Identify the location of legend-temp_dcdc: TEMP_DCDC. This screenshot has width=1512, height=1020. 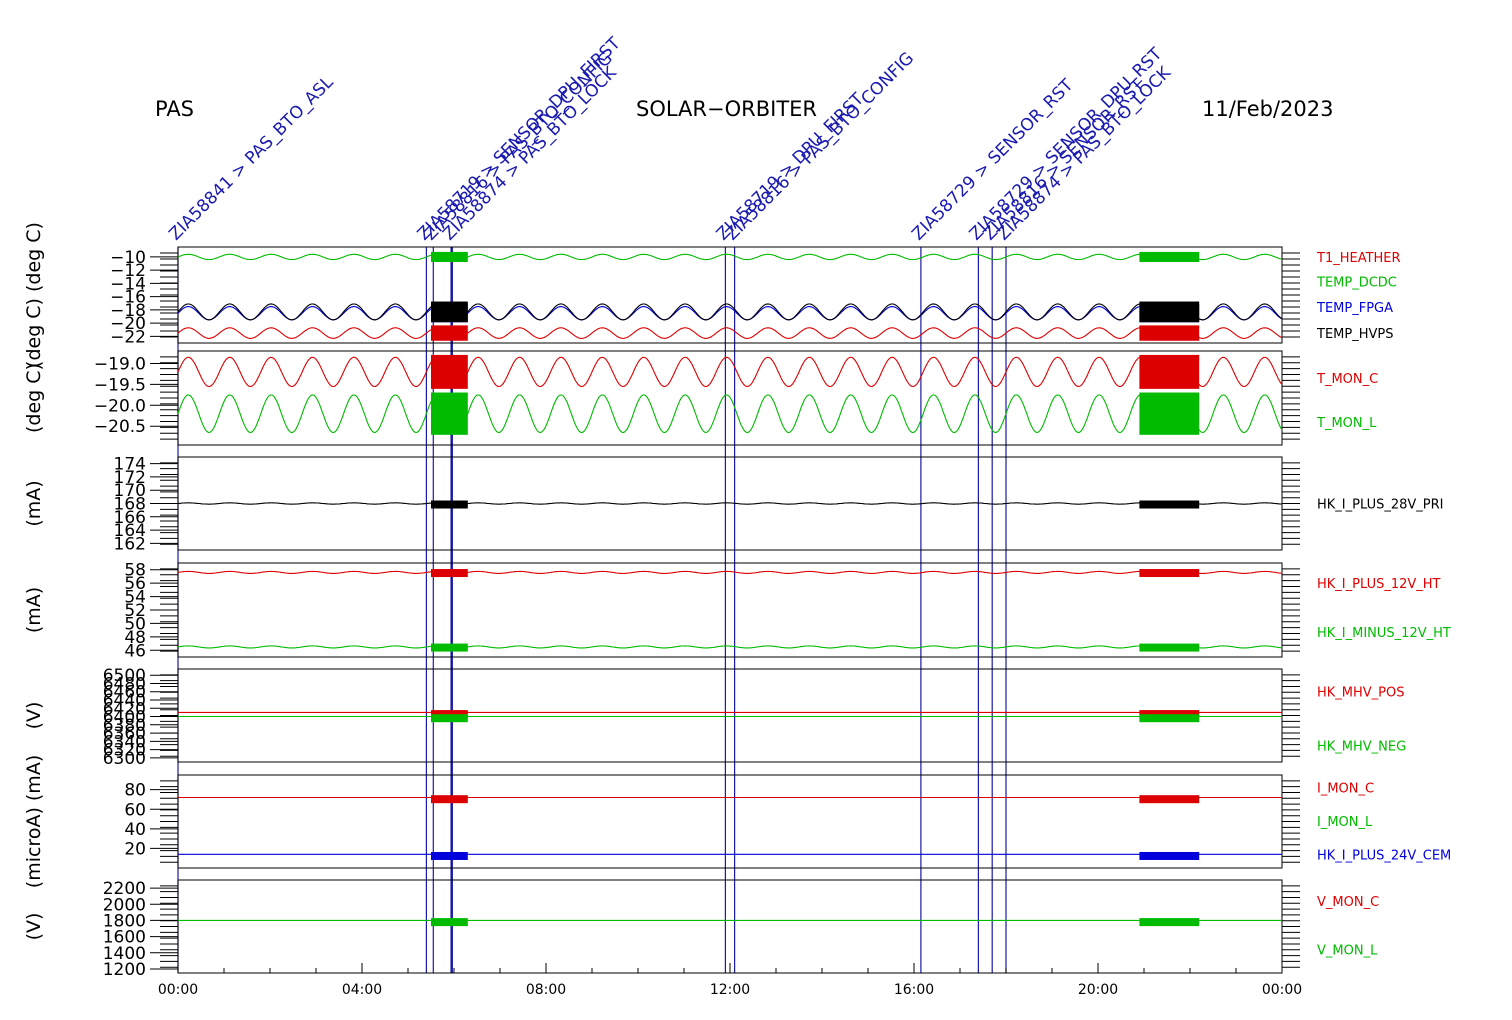
(1356, 282).